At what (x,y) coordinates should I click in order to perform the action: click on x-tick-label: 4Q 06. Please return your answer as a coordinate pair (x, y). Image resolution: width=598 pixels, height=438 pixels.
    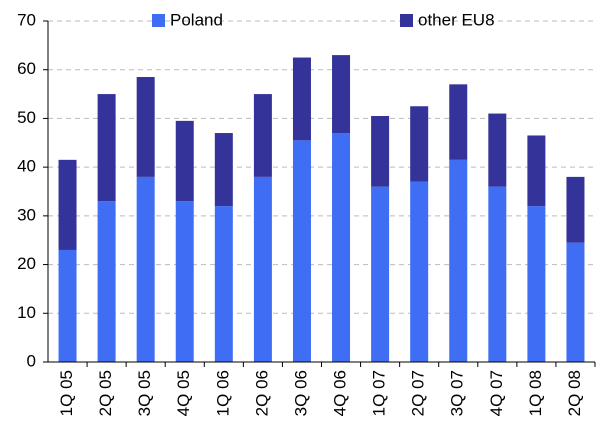
    Looking at the image, I should click on (340, 393).